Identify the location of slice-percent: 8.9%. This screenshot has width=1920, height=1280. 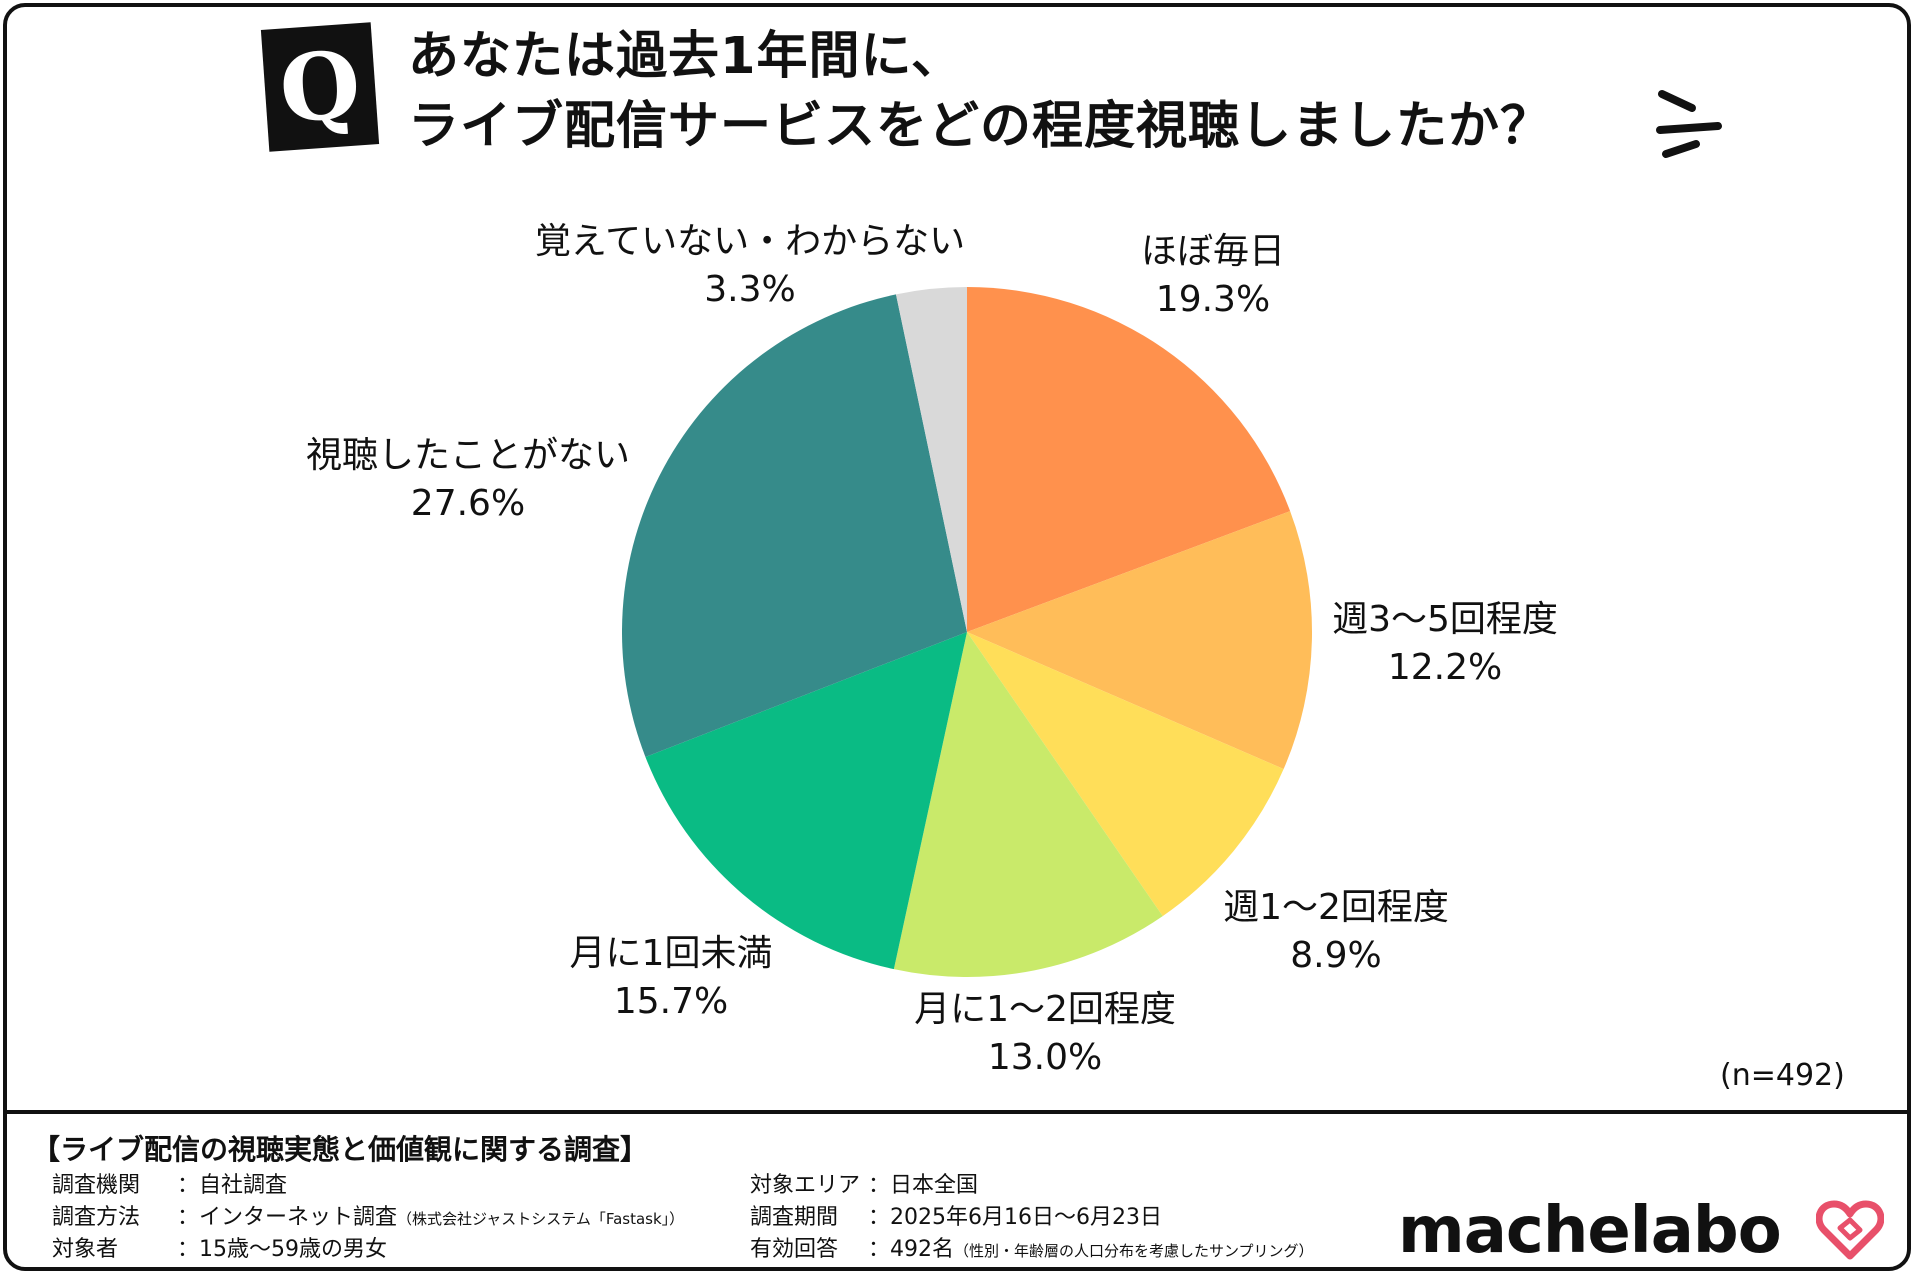
(1336, 955).